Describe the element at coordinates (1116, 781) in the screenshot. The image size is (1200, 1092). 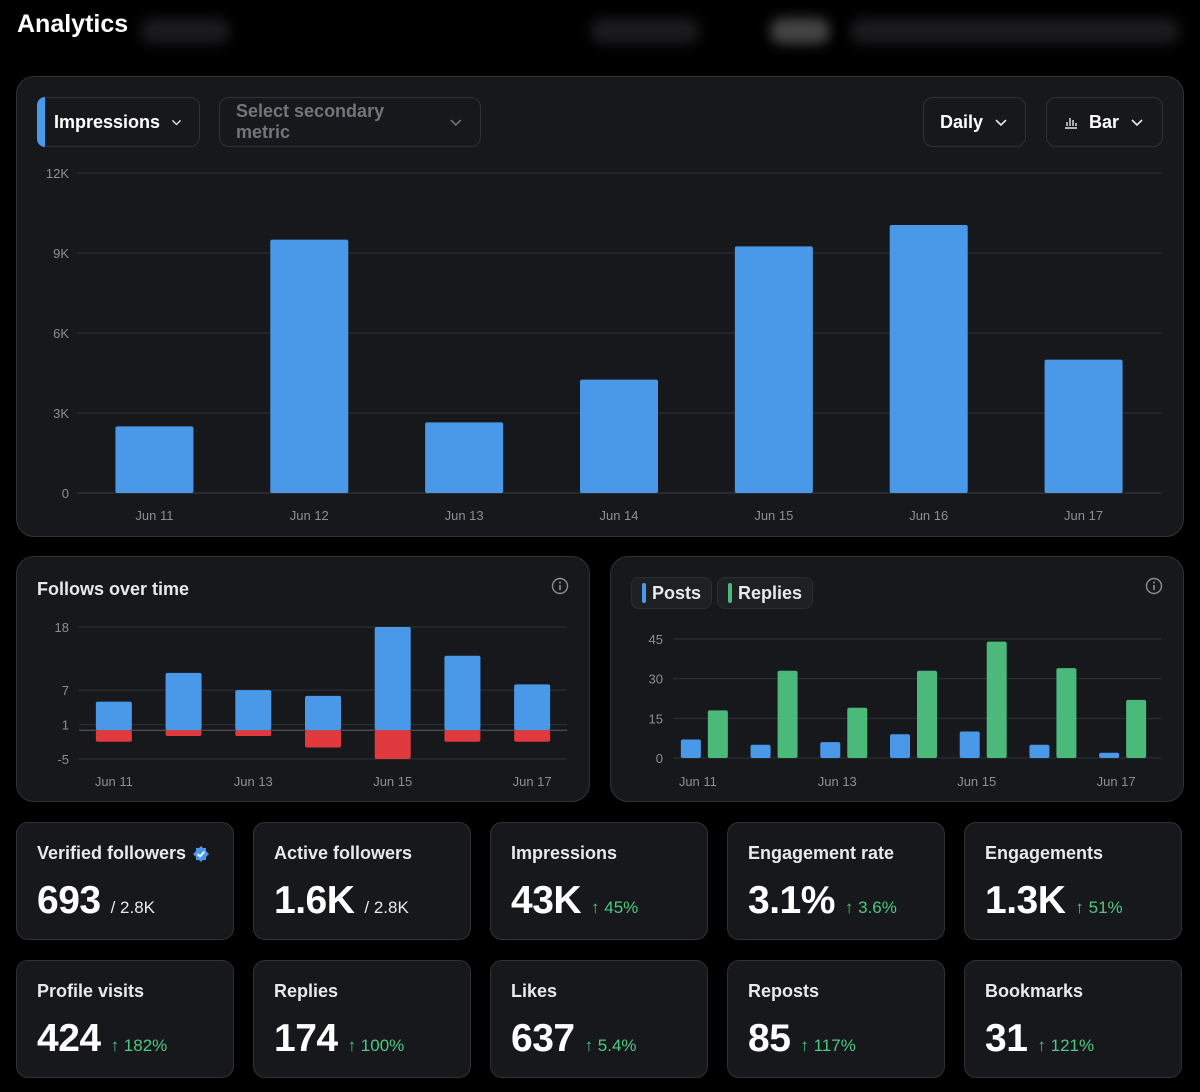
I see `x-tick-label: Jun 17` at that location.